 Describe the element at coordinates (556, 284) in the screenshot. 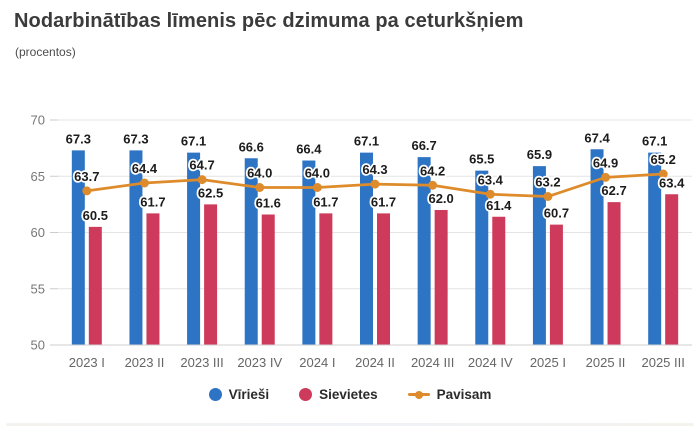

I see `bar-Sievietes-2025 I` at that location.